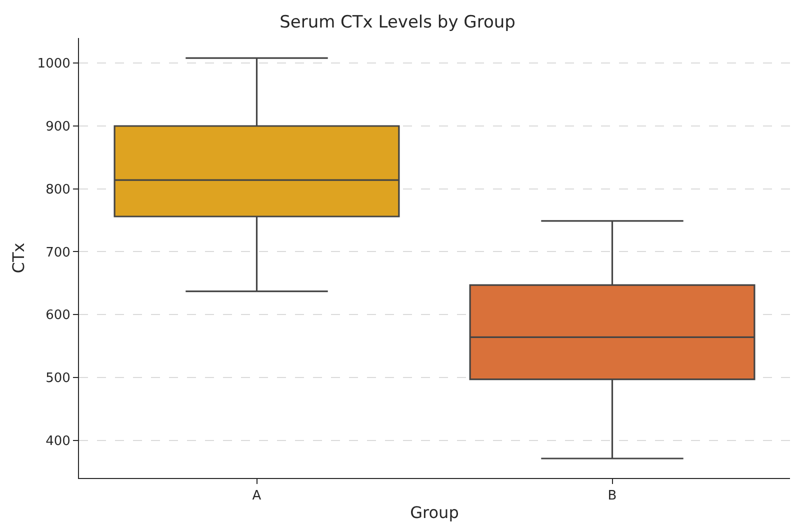  Describe the element at coordinates (58, 252) in the screenshot. I see `y-tick-label: 700` at that location.